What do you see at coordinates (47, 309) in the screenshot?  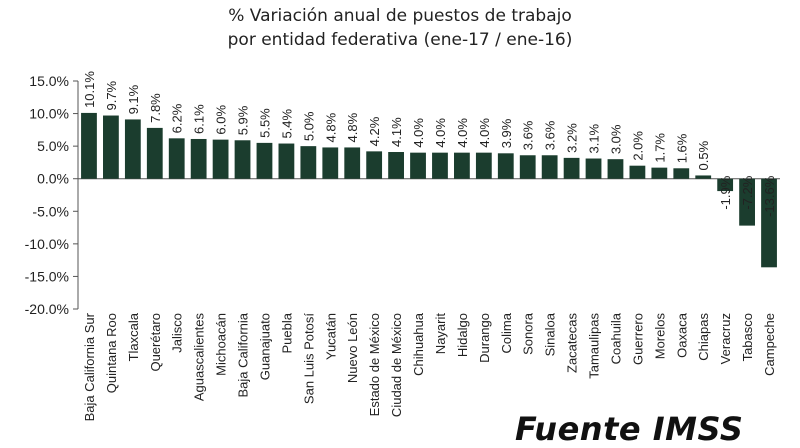 I see `y-tick-label: -20.0%` at bounding box center [47, 309].